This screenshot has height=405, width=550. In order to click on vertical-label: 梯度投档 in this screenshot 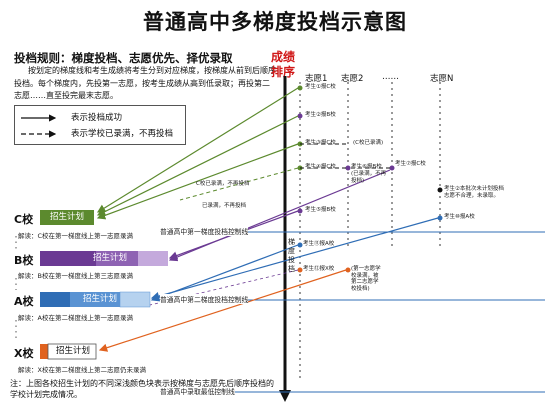, I will do `click(291, 255)`.